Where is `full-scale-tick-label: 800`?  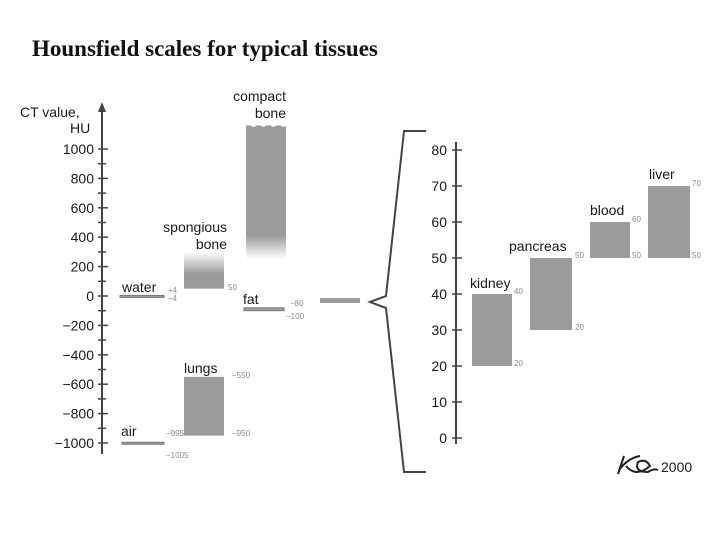
full-scale-tick-label: 800 is located at coordinates (83, 178).